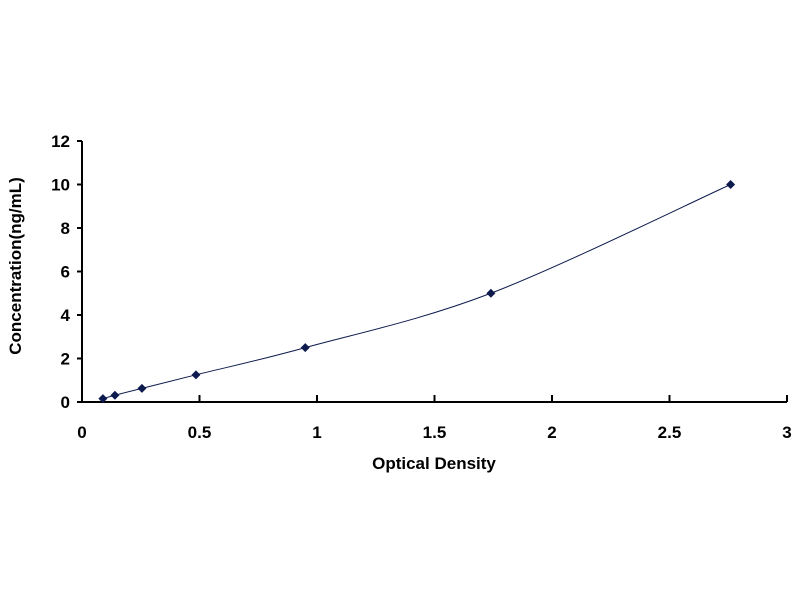  Describe the element at coordinates (786, 432) in the screenshot. I see `x-tick-label: 3` at that location.